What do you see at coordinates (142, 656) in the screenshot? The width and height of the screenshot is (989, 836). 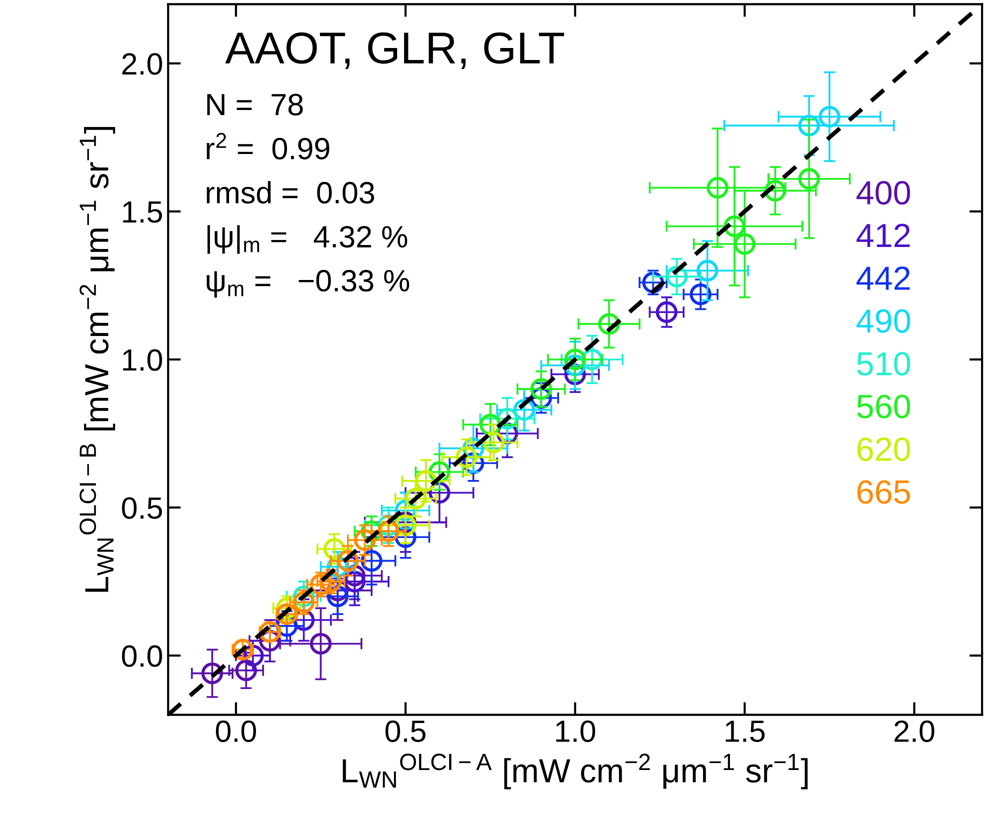 I see `y-tick-label: 0.0` at bounding box center [142, 656].